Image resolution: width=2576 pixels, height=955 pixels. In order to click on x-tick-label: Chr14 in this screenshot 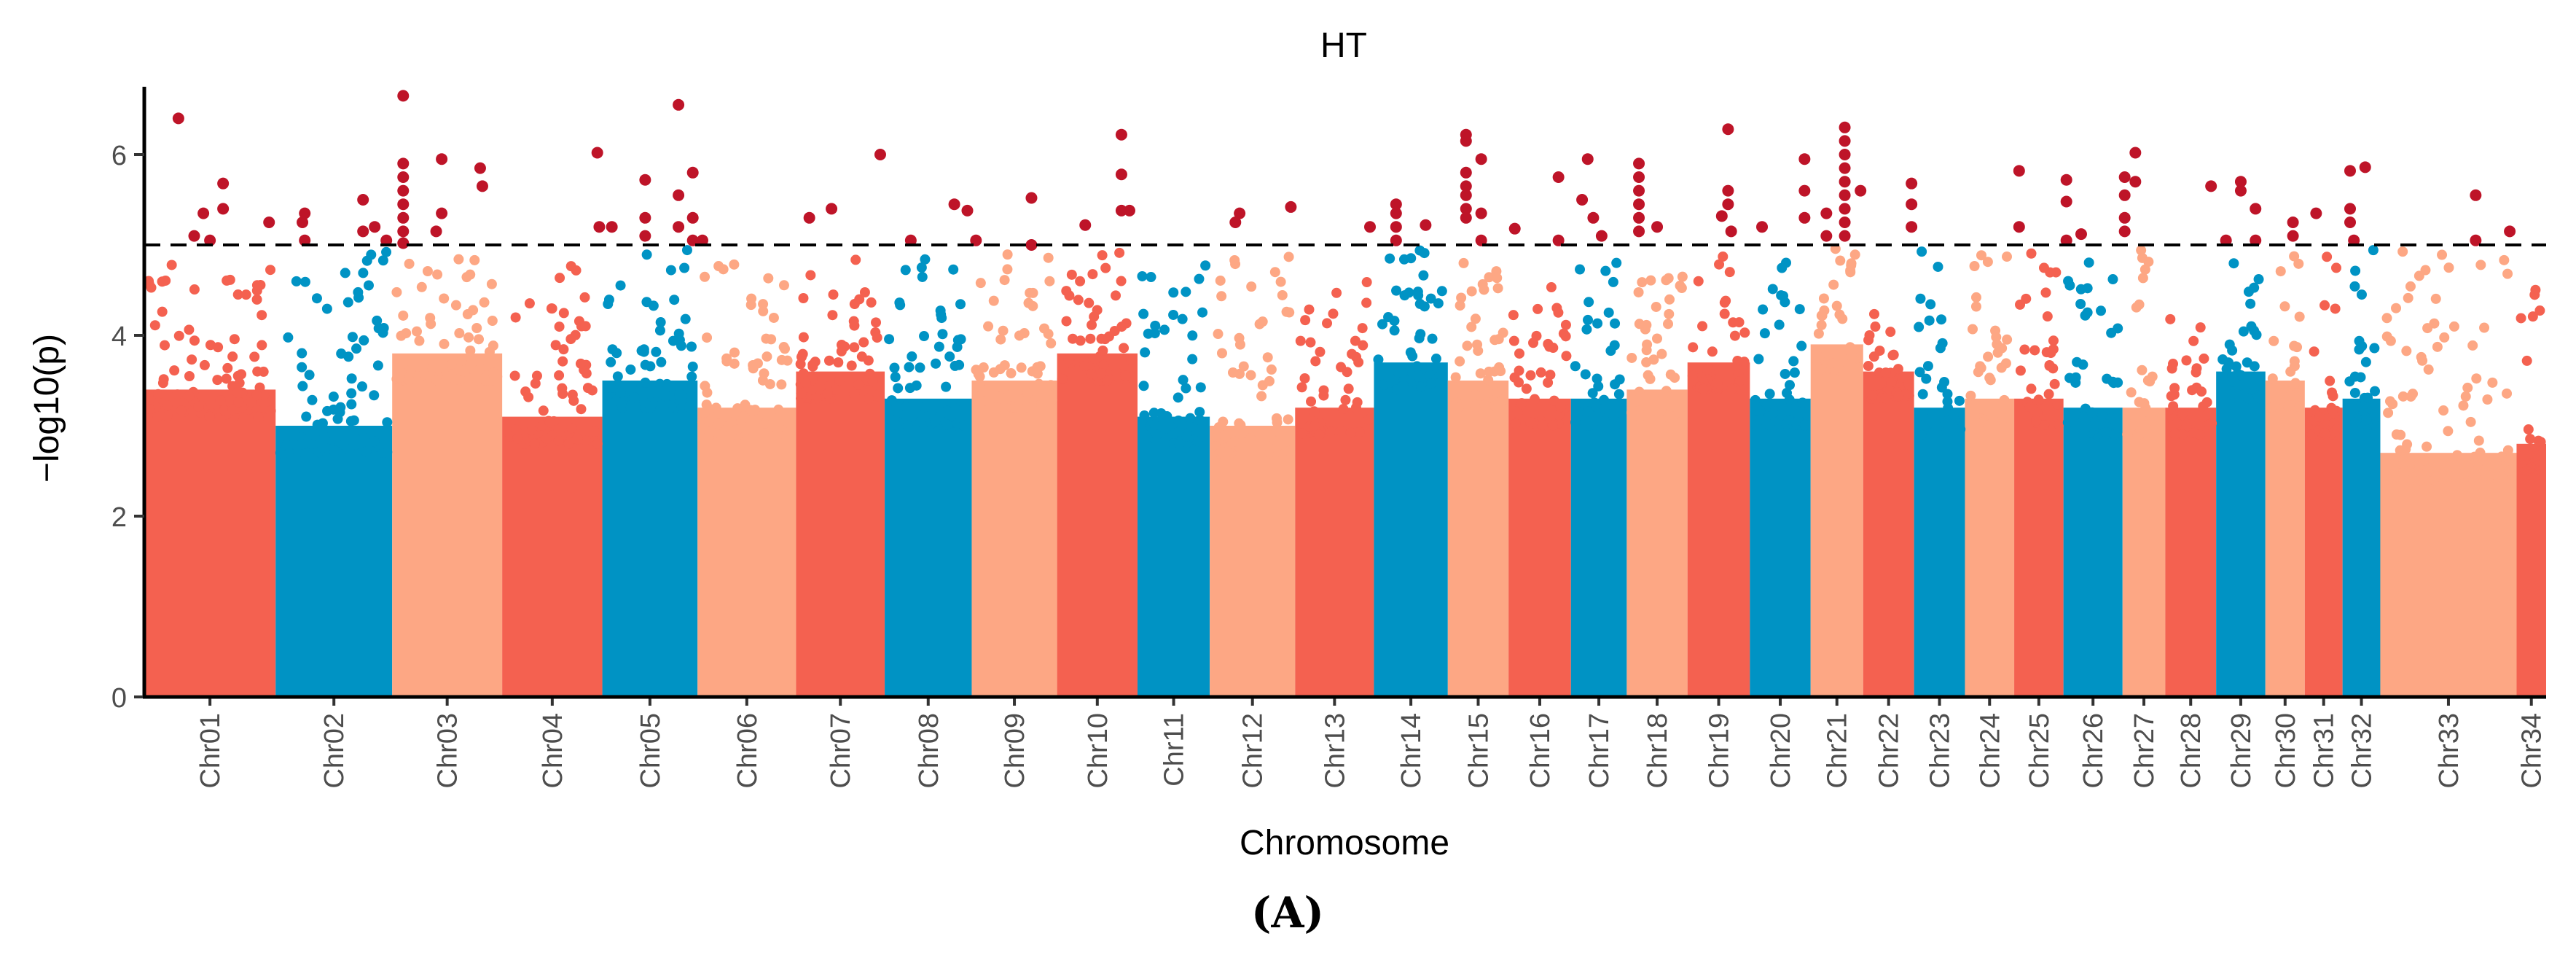, I will do `click(1411, 751)`.